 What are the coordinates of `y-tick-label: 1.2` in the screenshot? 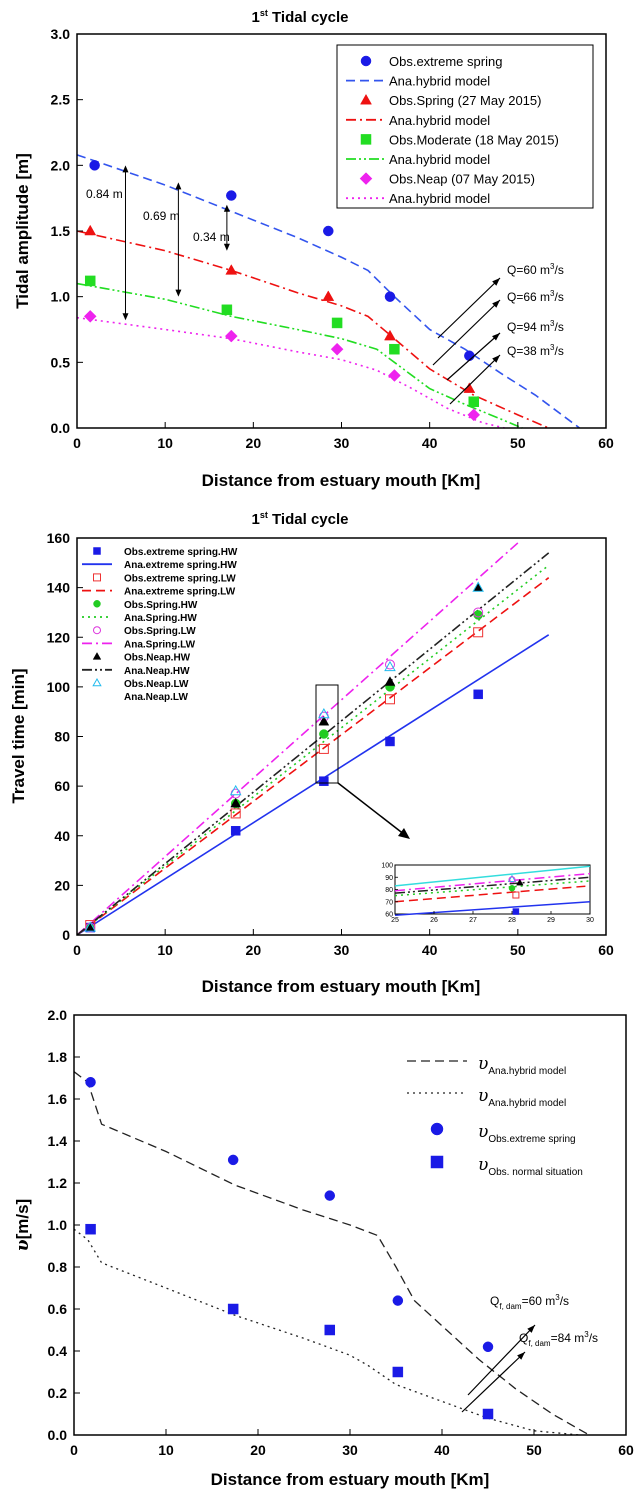 It's located at (58, 1183).